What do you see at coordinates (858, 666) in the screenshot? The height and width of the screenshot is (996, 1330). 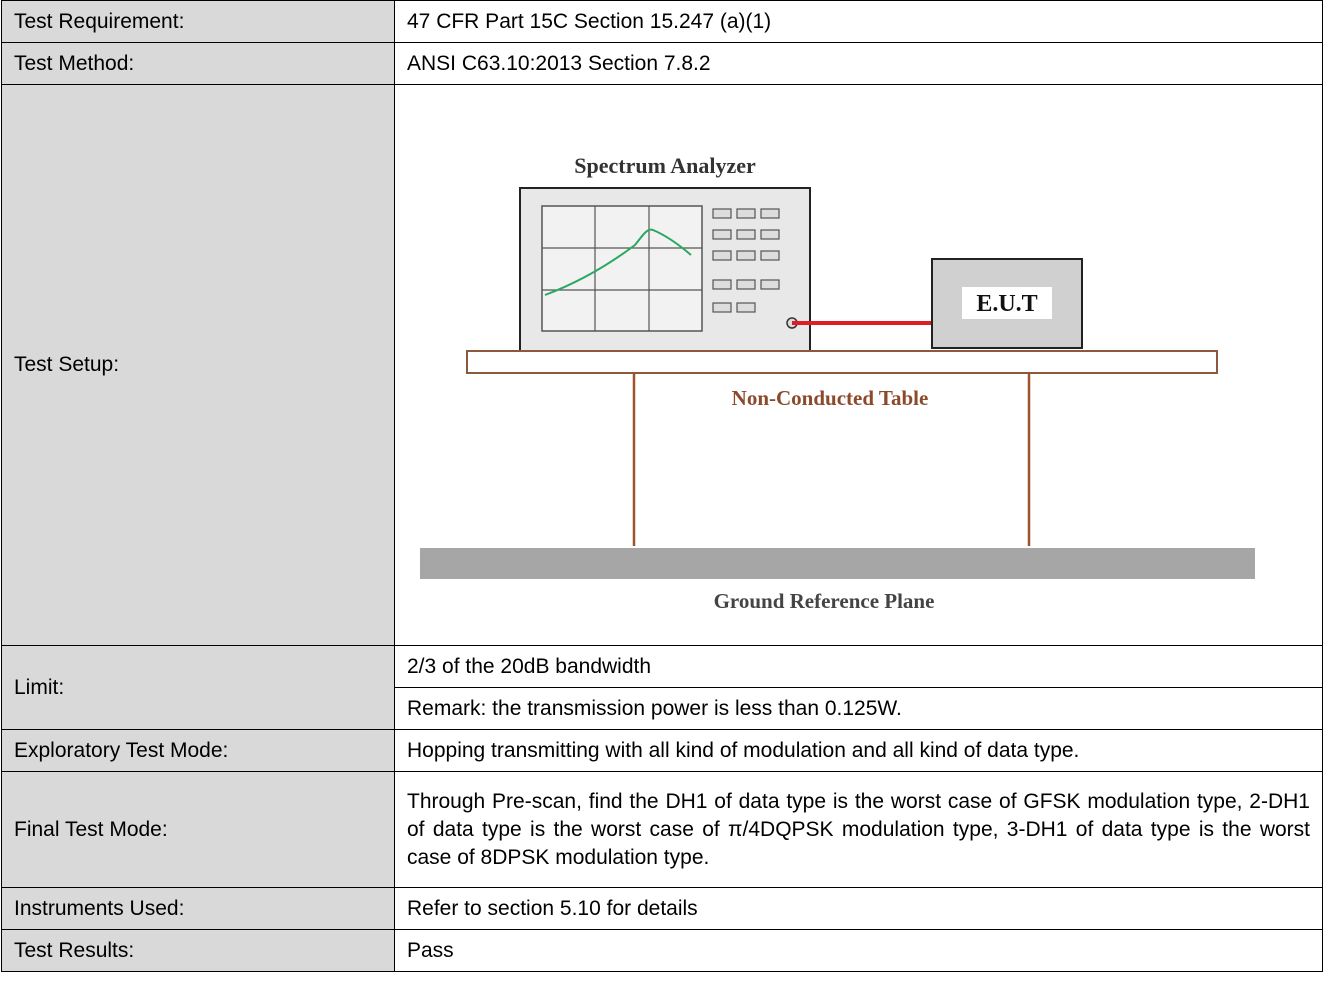 I see `row-value: 2/3 of the 20dB bandwidth` at bounding box center [858, 666].